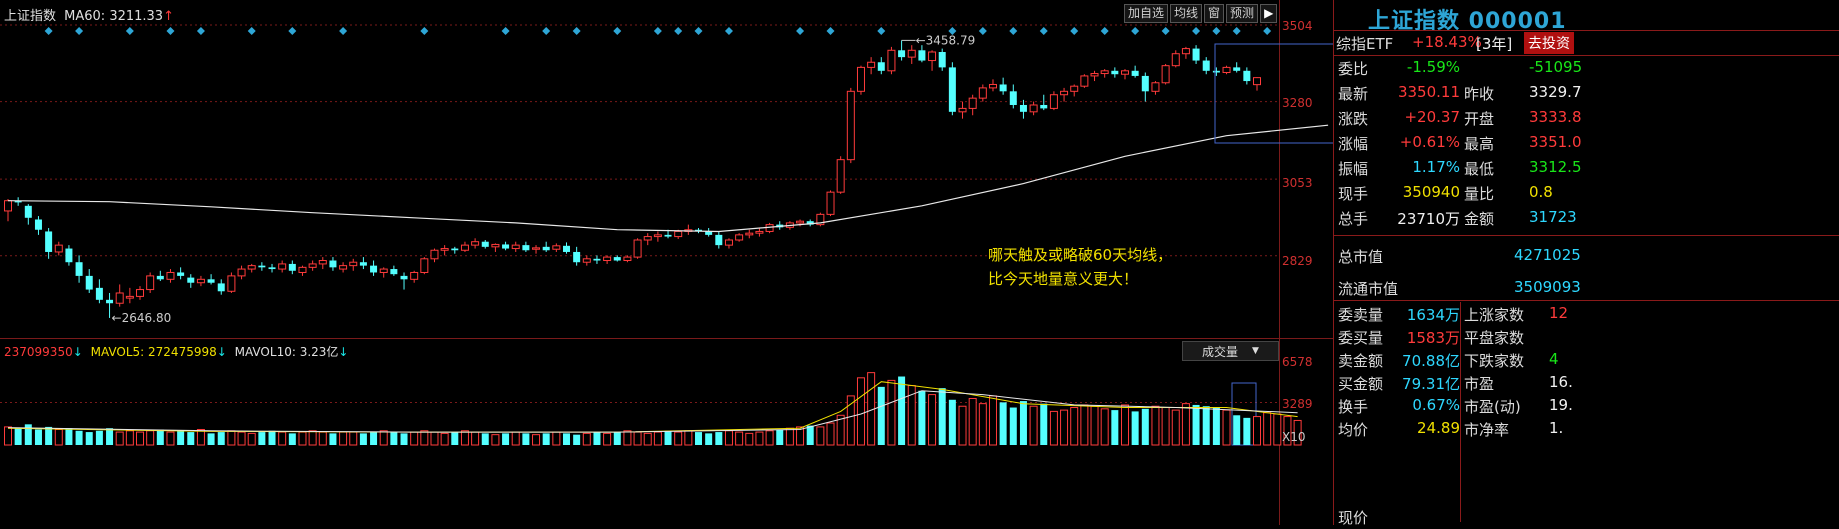 This screenshot has width=1839, height=529. What do you see at coordinates (1428, 219) in the screenshot?
I see `quote-value: 23710万` at bounding box center [1428, 219].